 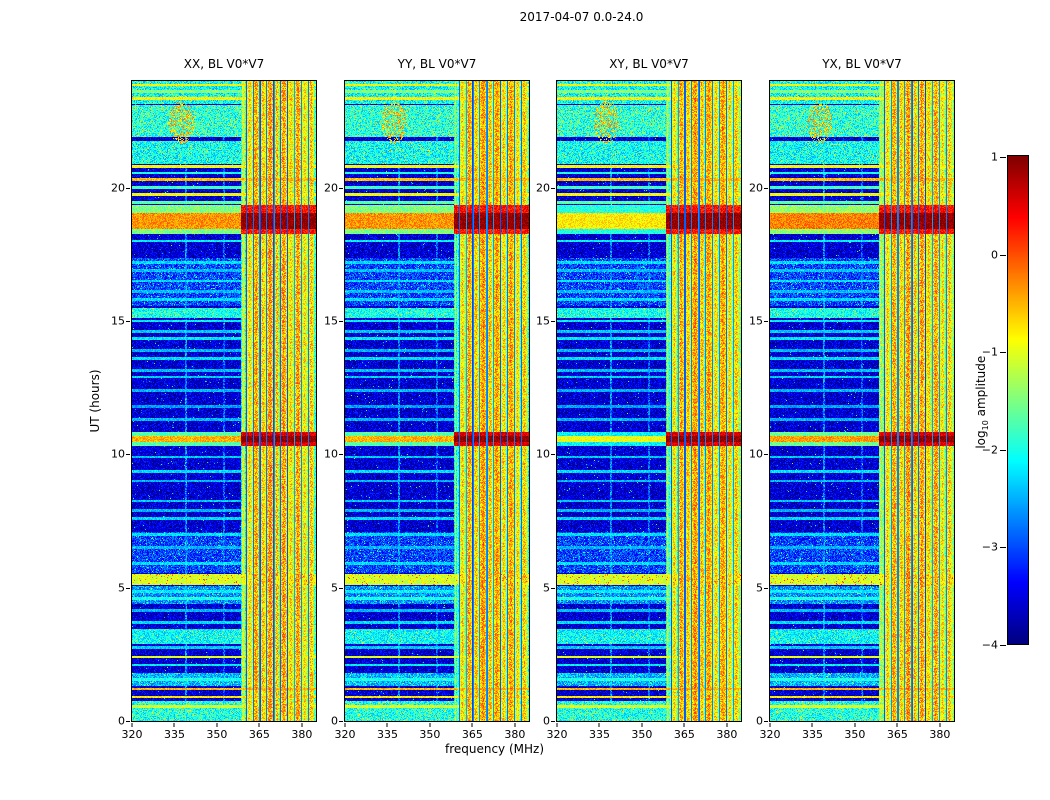 I want to click on colorbar-label-suffix: amplitude, so click(x=980, y=388).